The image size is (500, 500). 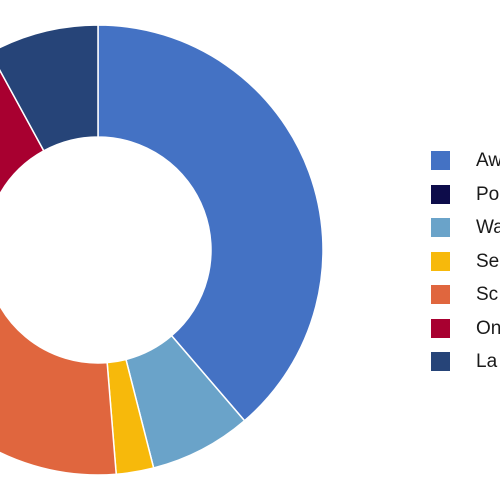 What do you see at coordinates (488, 194) in the screenshot?
I see `legend-label: Po` at bounding box center [488, 194].